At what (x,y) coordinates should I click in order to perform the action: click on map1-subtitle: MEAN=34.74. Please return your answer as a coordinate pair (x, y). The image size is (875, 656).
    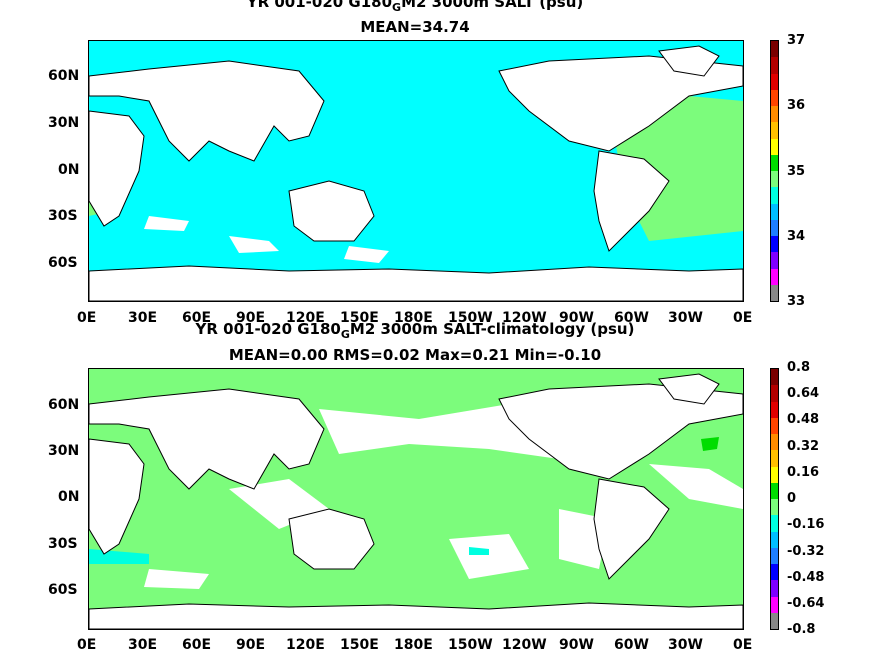
    Looking at the image, I should click on (415, 27).